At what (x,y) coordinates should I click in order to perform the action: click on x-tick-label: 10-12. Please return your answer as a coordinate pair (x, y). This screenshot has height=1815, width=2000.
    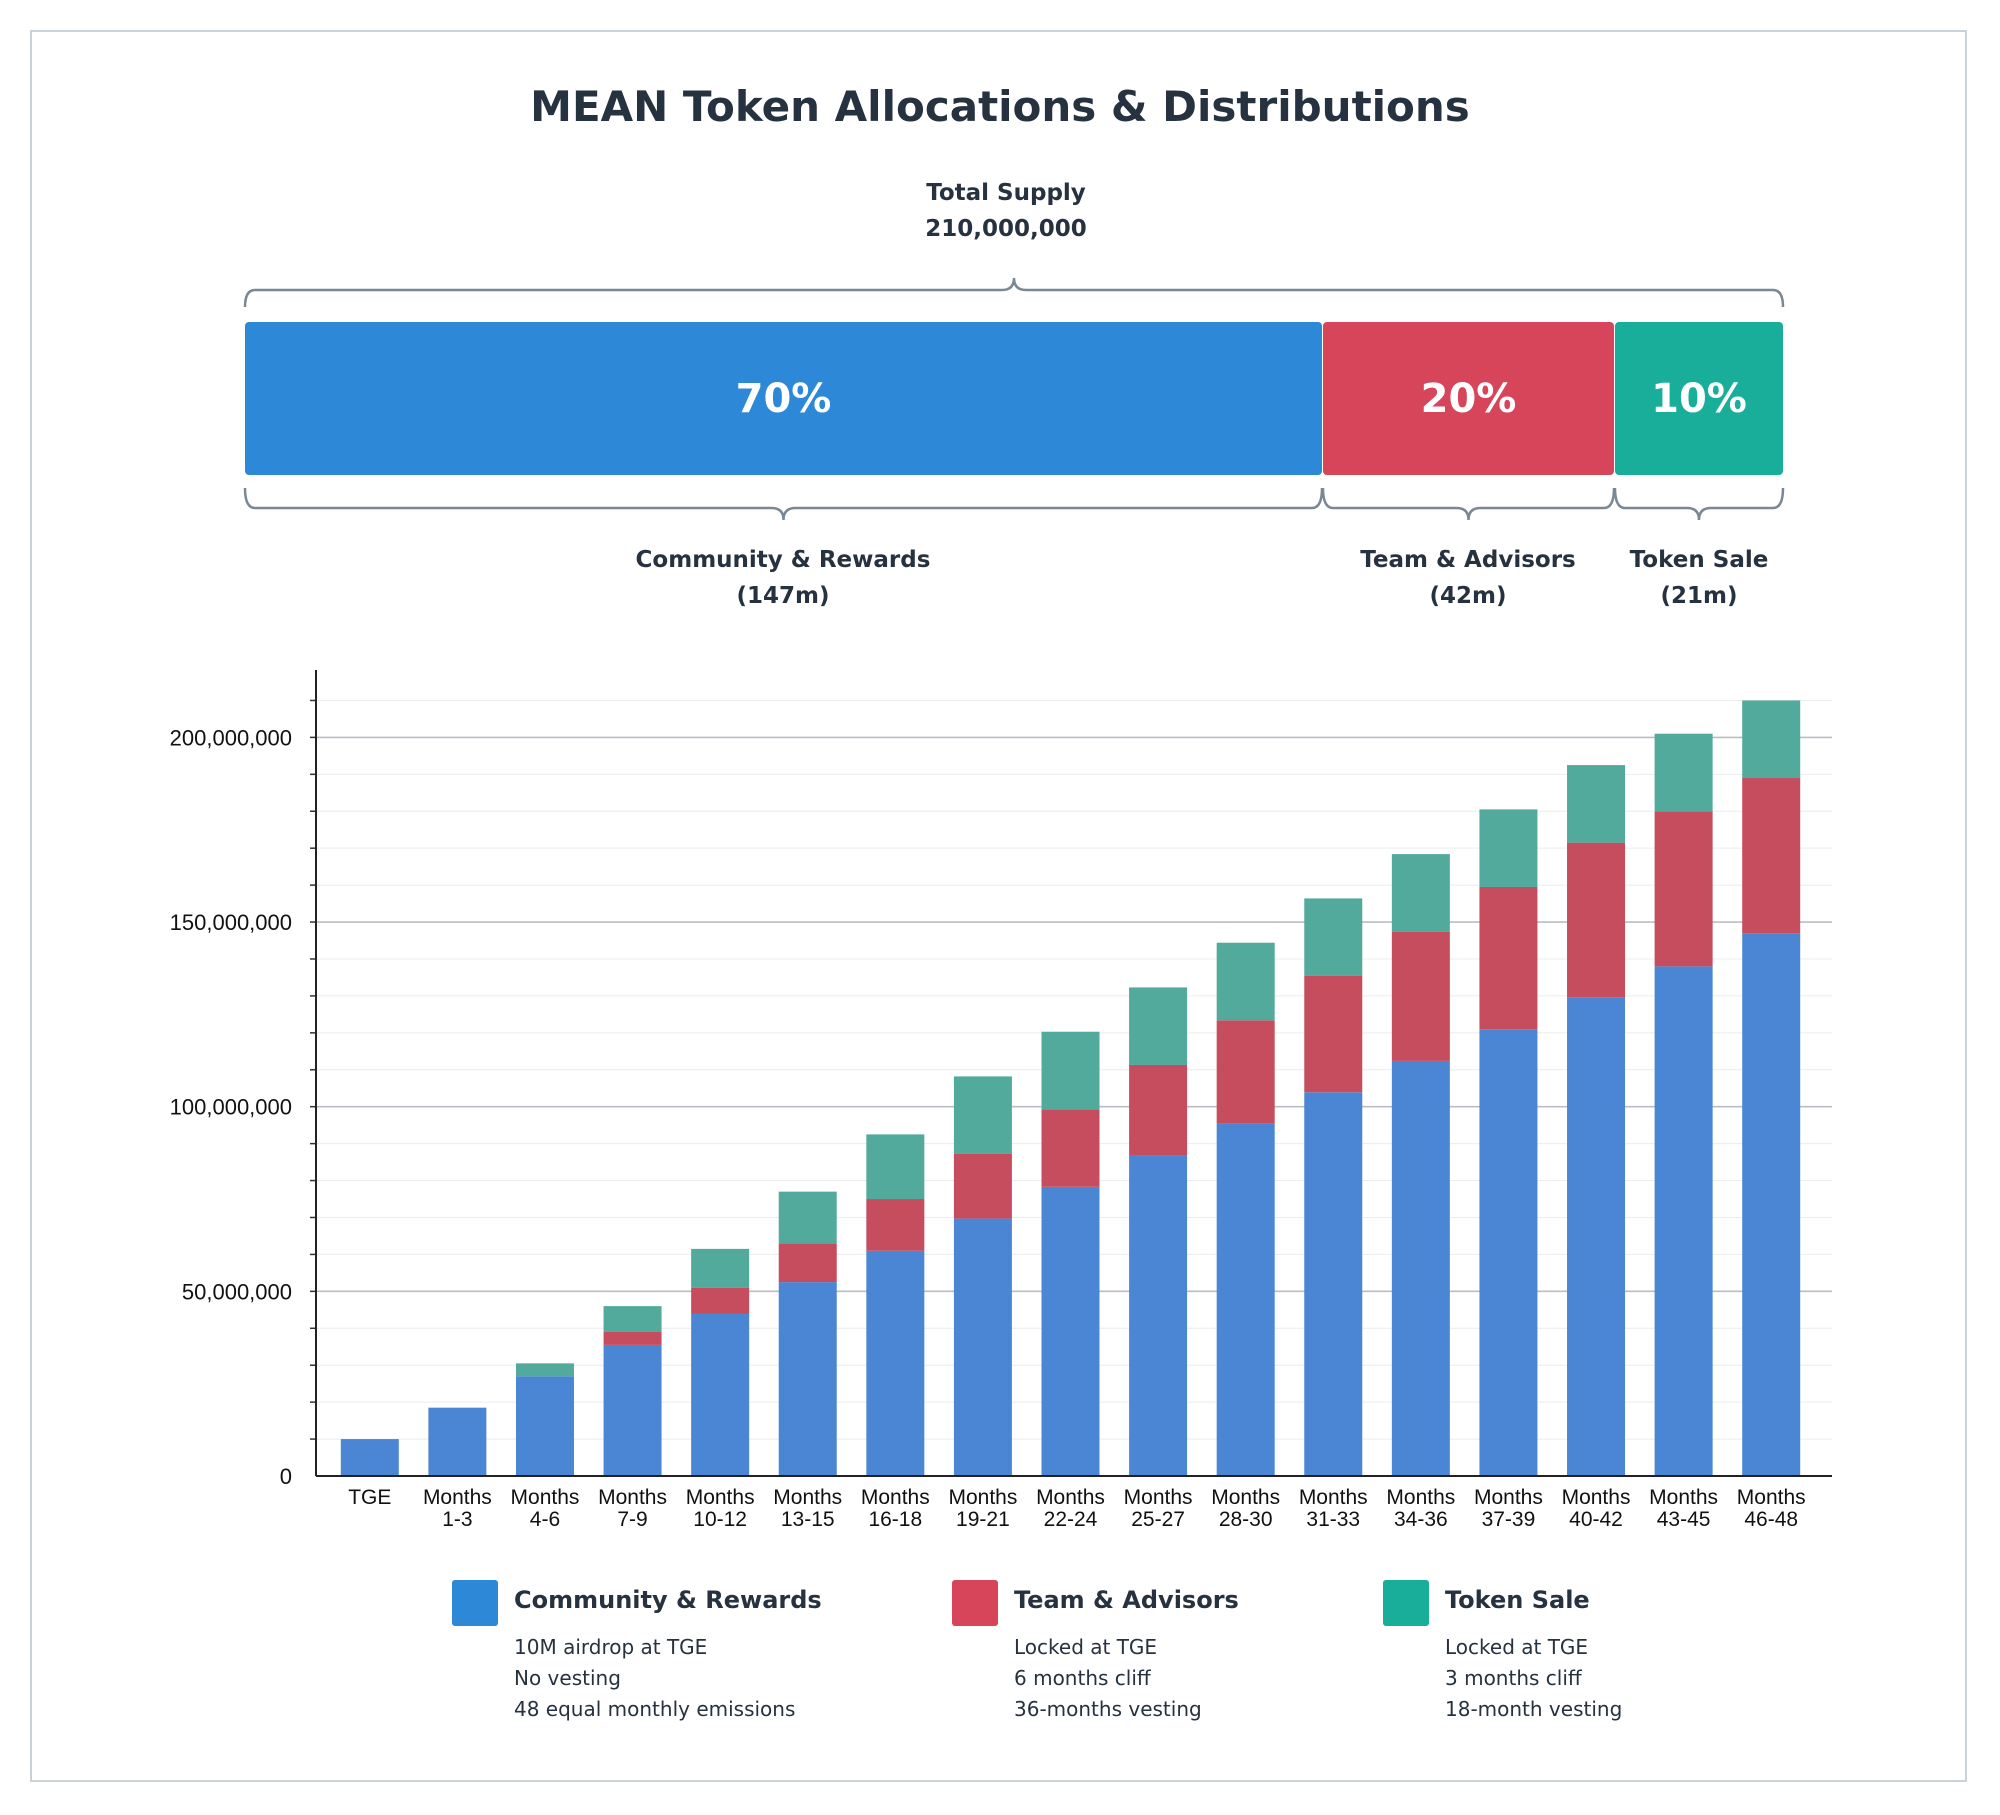
    Looking at the image, I should click on (720, 1519).